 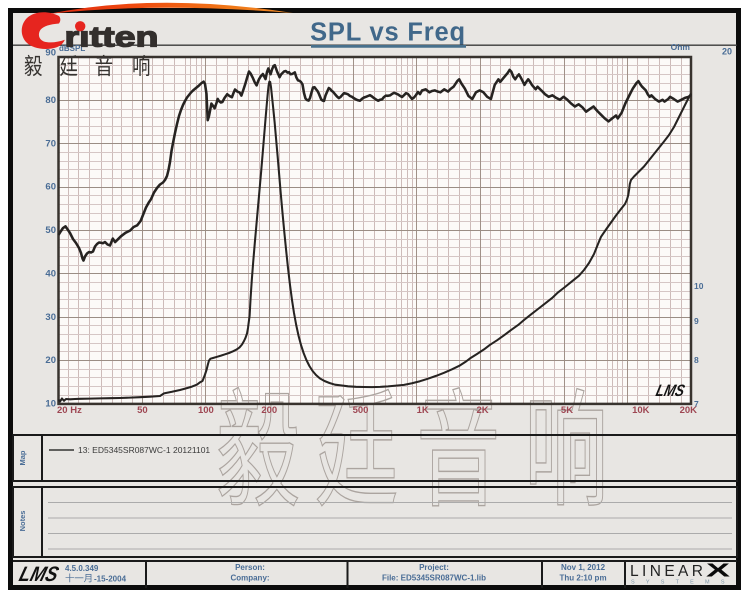 I want to click on svg-text: 8, so click(x=696, y=360).